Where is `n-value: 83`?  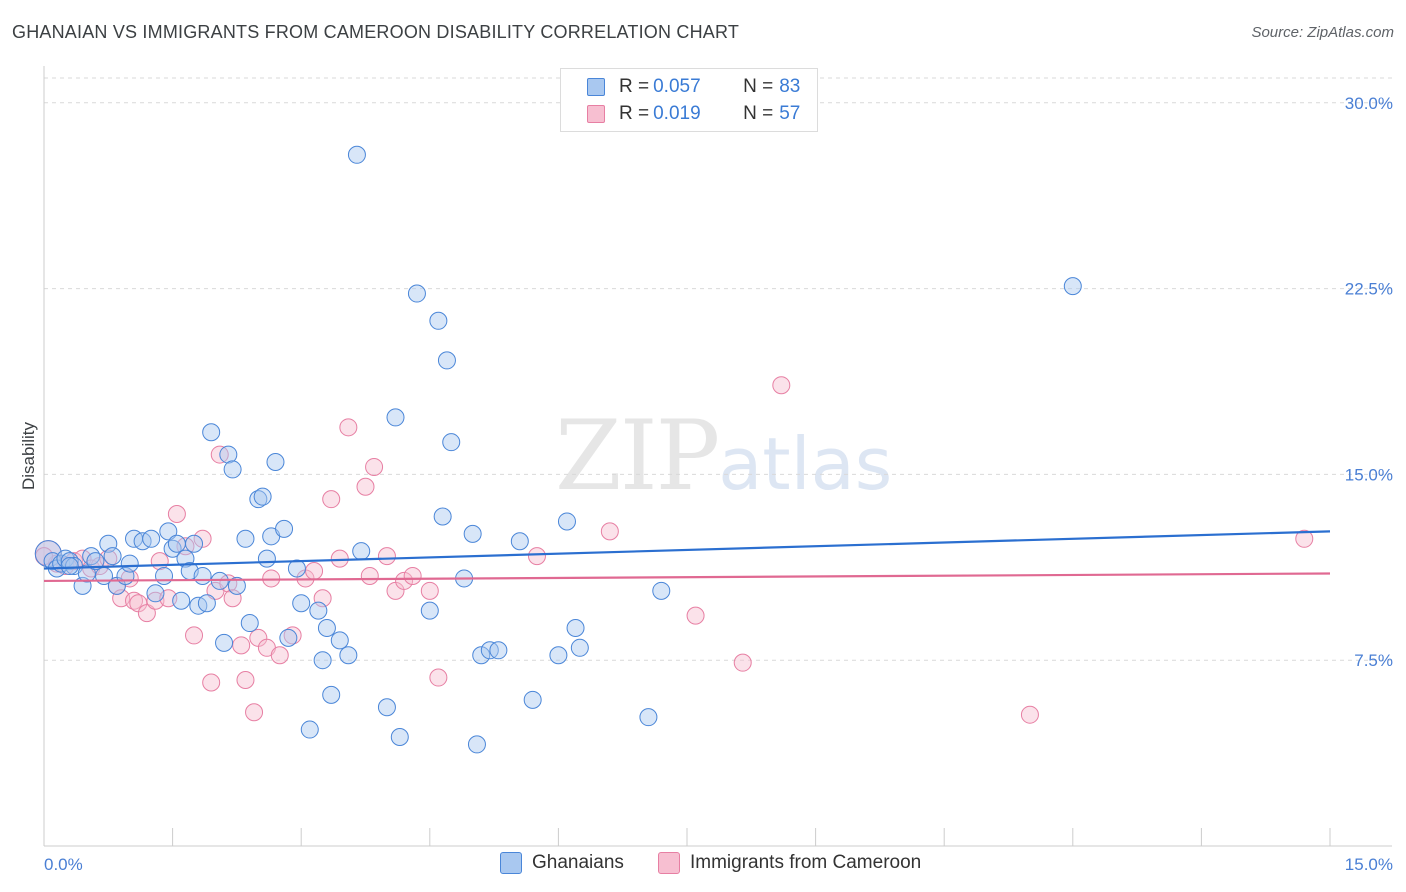 n-value: 83 is located at coordinates (790, 86).